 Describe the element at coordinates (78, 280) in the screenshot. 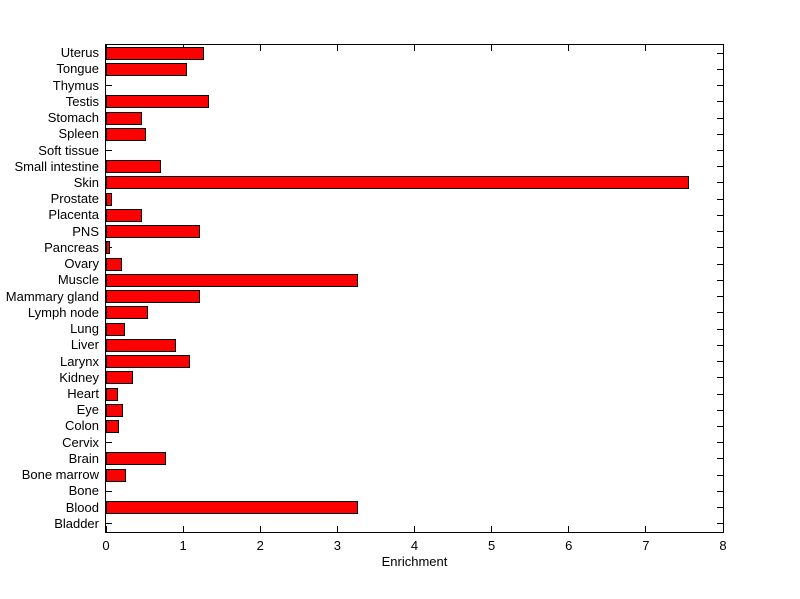

I see `y-tick-label: Muscle` at that location.